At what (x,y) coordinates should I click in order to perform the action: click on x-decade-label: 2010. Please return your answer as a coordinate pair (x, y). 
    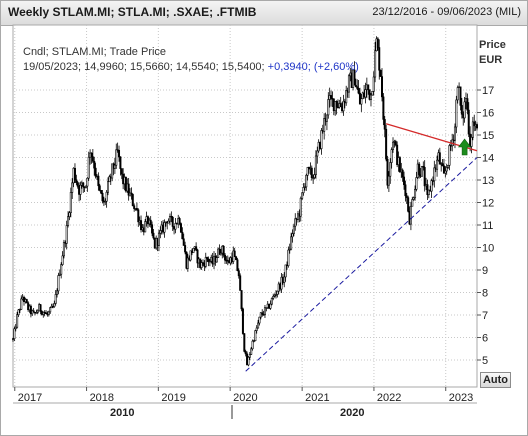
    Looking at the image, I should click on (122, 413).